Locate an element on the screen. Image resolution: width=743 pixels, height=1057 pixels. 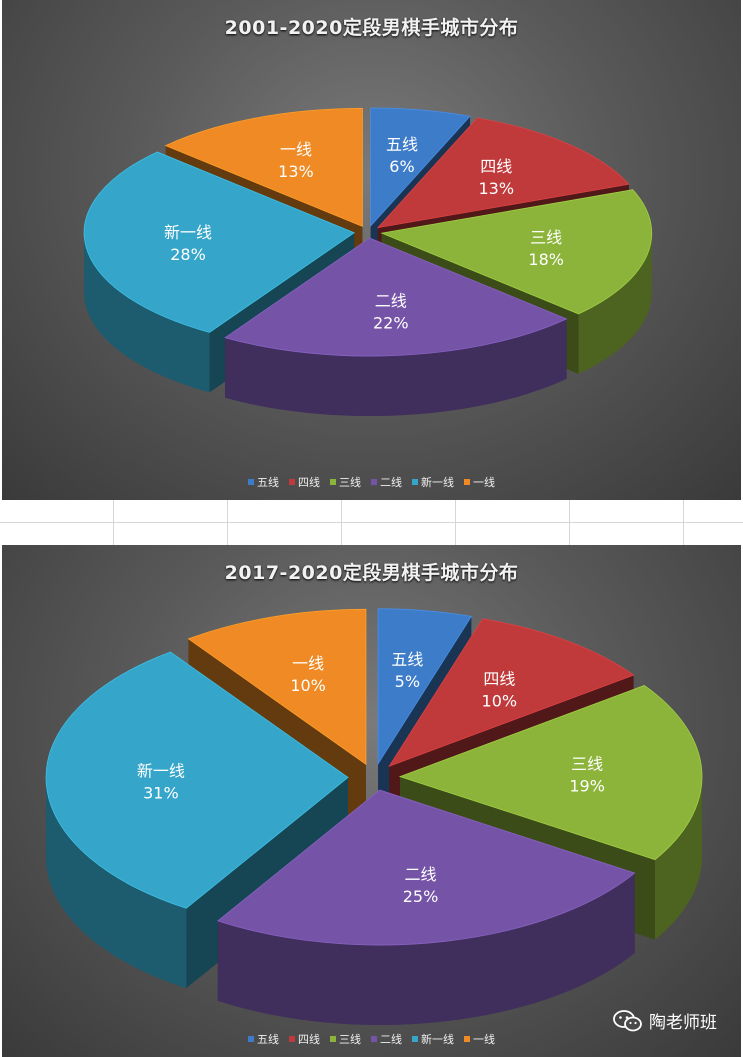
slice-value-label-2-1: 10% is located at coordinates (500, 700).